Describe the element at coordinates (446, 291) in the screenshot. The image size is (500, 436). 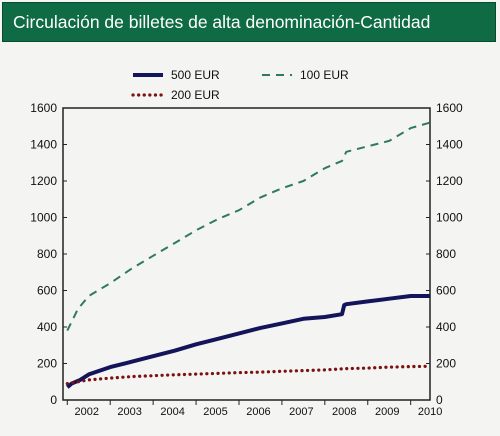
I see `y-tick-label-right: 600` at that location.